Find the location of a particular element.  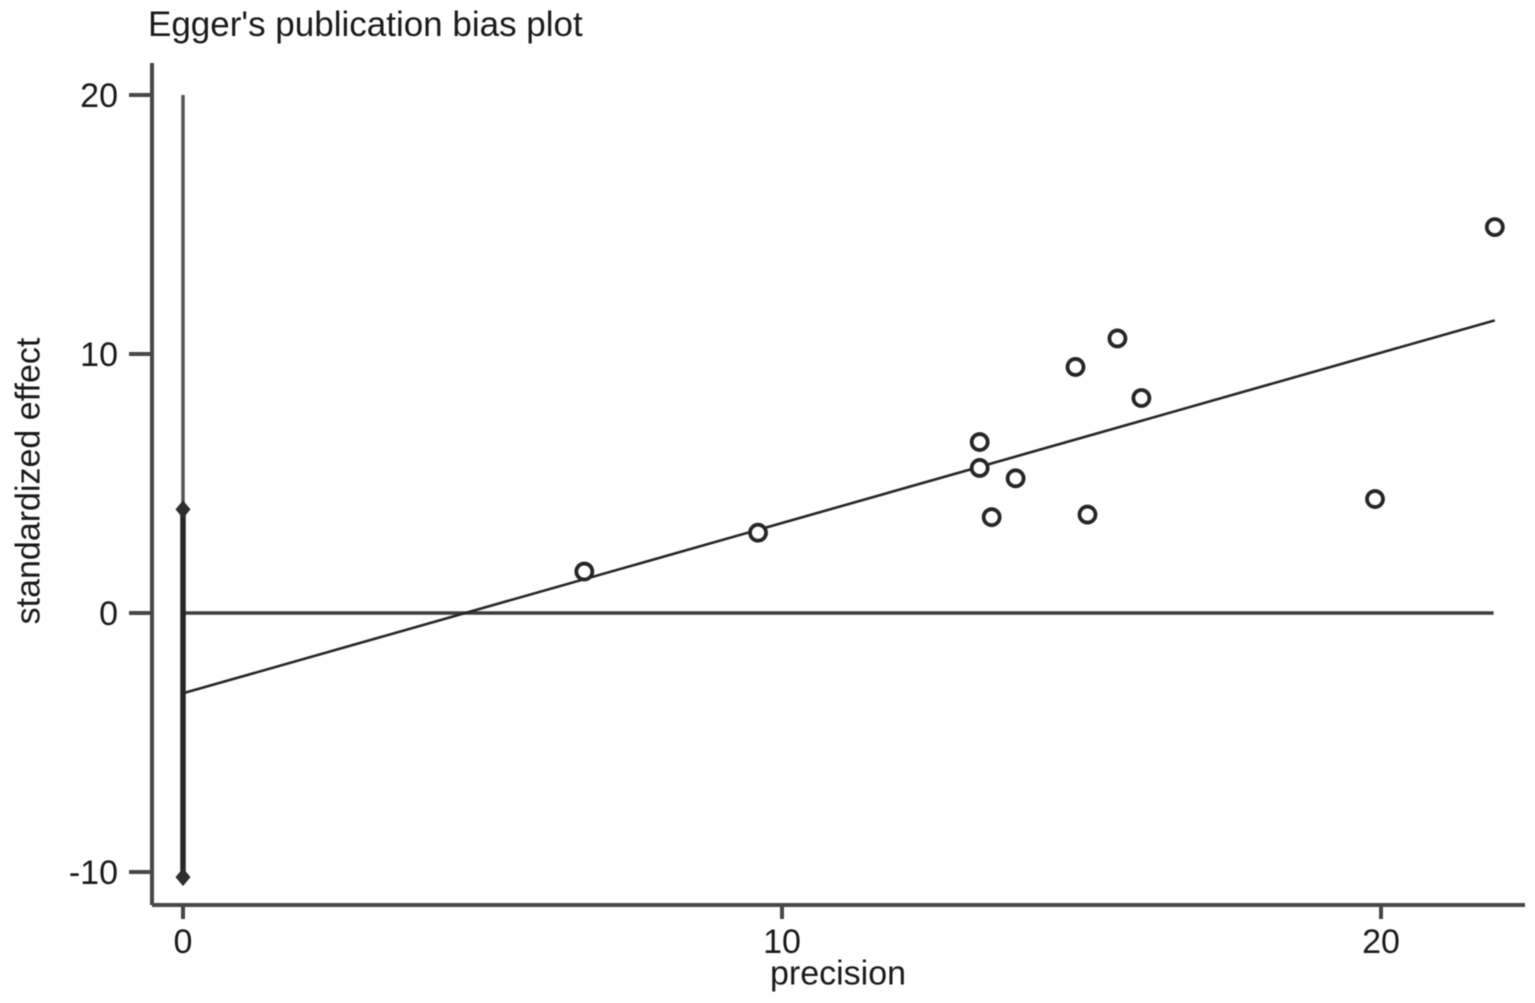

ci-upper-diamond-marker is located at coordinates (183, 509).